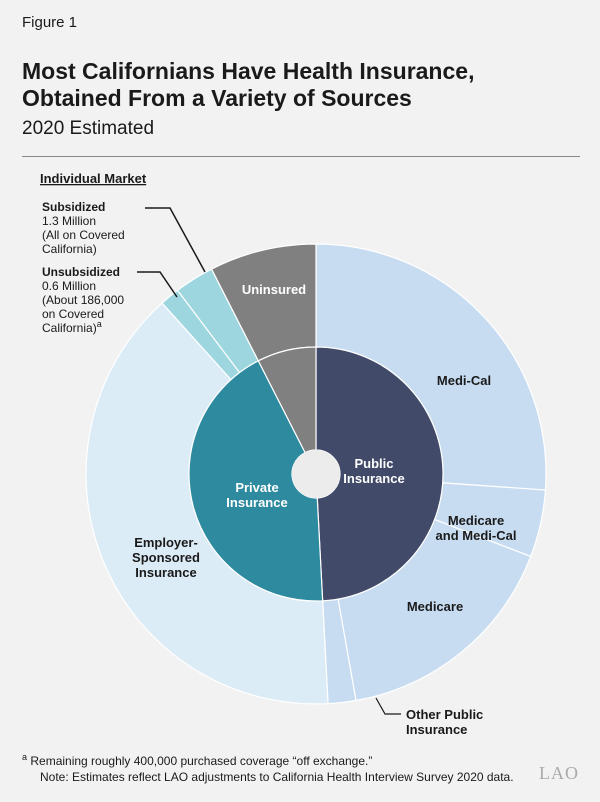 The width and height of the screenshot is (600, 802). What do you see at coordinates (444, 722) in the screenshot?
I see `label-other-public-insurance: Other Public Insurance` at bounding box center [444, 722].